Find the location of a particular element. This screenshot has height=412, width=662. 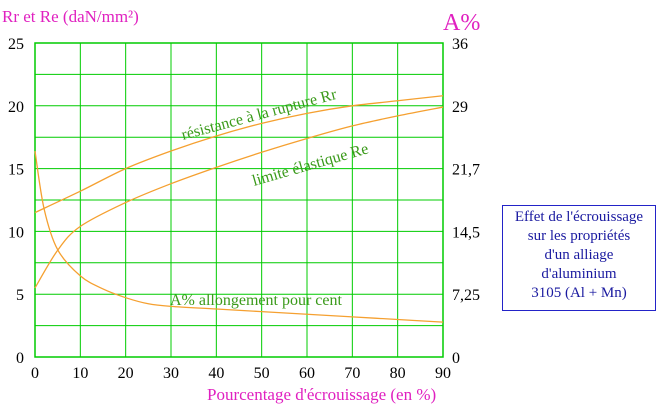

right-tick-label: 0 is located at coordinates (456, 358).